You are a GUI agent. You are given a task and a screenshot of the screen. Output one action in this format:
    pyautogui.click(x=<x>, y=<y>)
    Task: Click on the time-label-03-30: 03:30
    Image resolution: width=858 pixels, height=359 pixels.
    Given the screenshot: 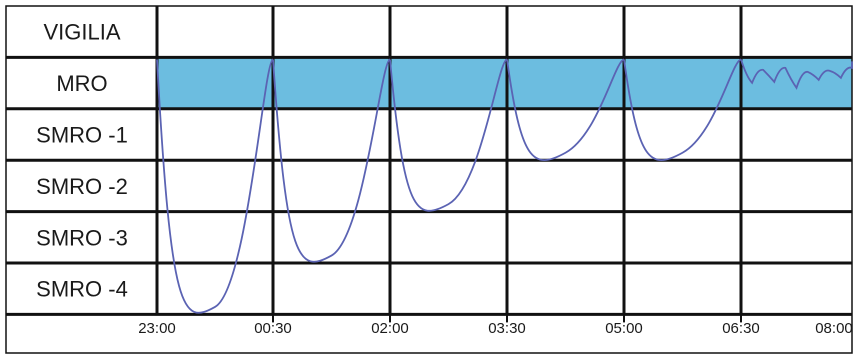 What is the action you would take?
    pyautogui.click(x=507, y=328)
    